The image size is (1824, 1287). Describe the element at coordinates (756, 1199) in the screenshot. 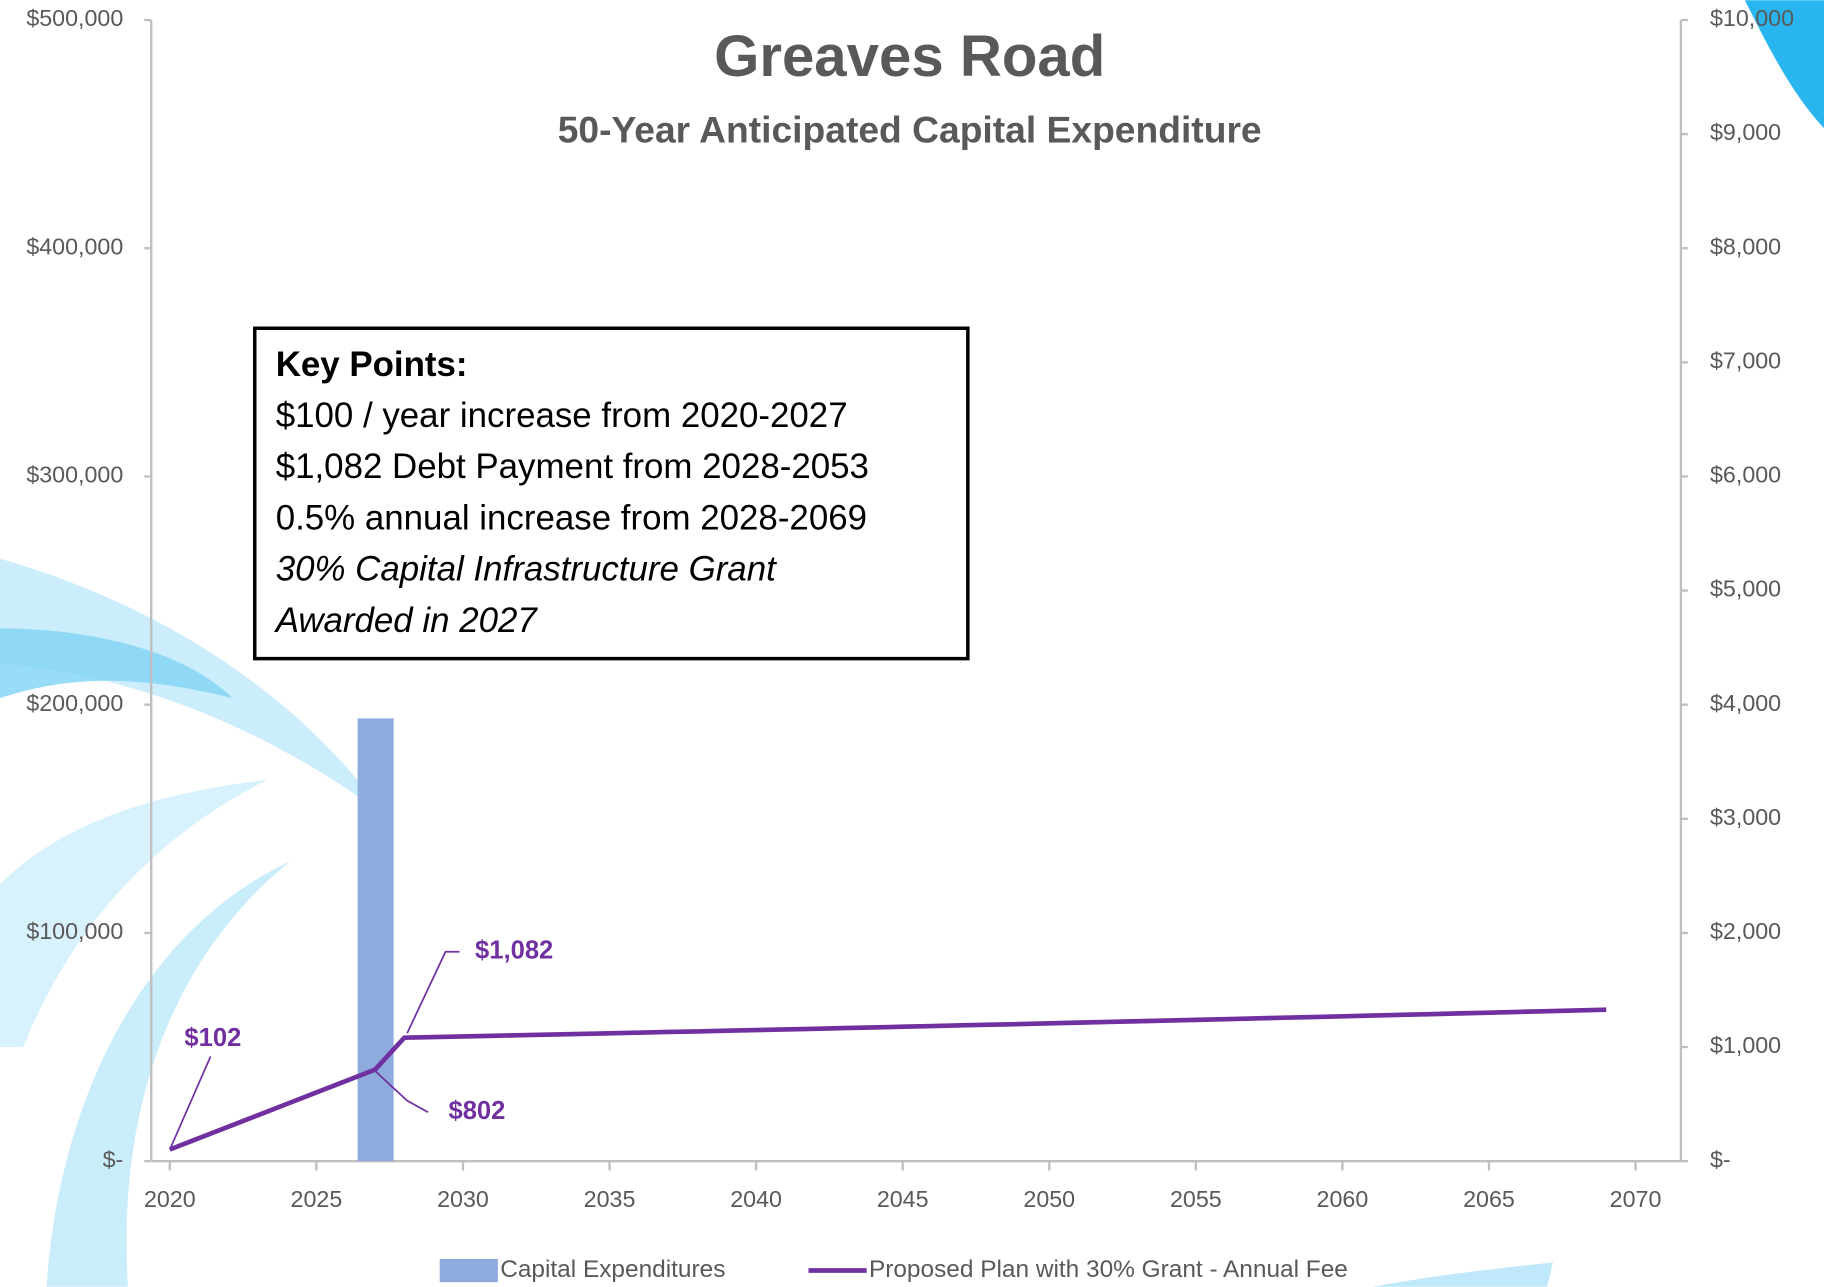

I see `x-tick-label: 2040` at that location.